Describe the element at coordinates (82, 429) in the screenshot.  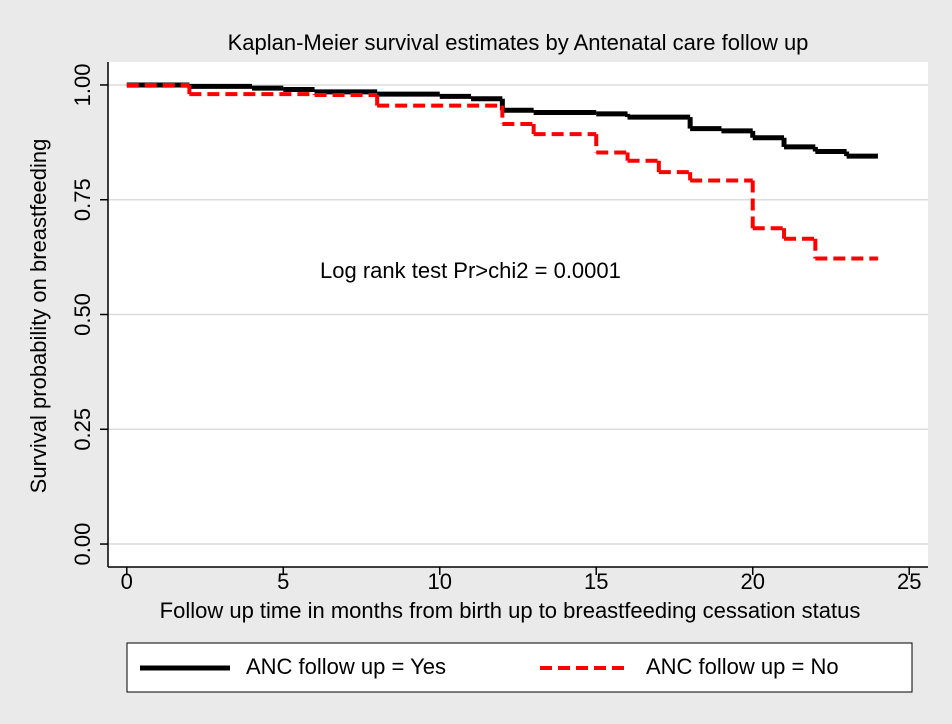
I see `y-tick-label: 0.25` at that location.